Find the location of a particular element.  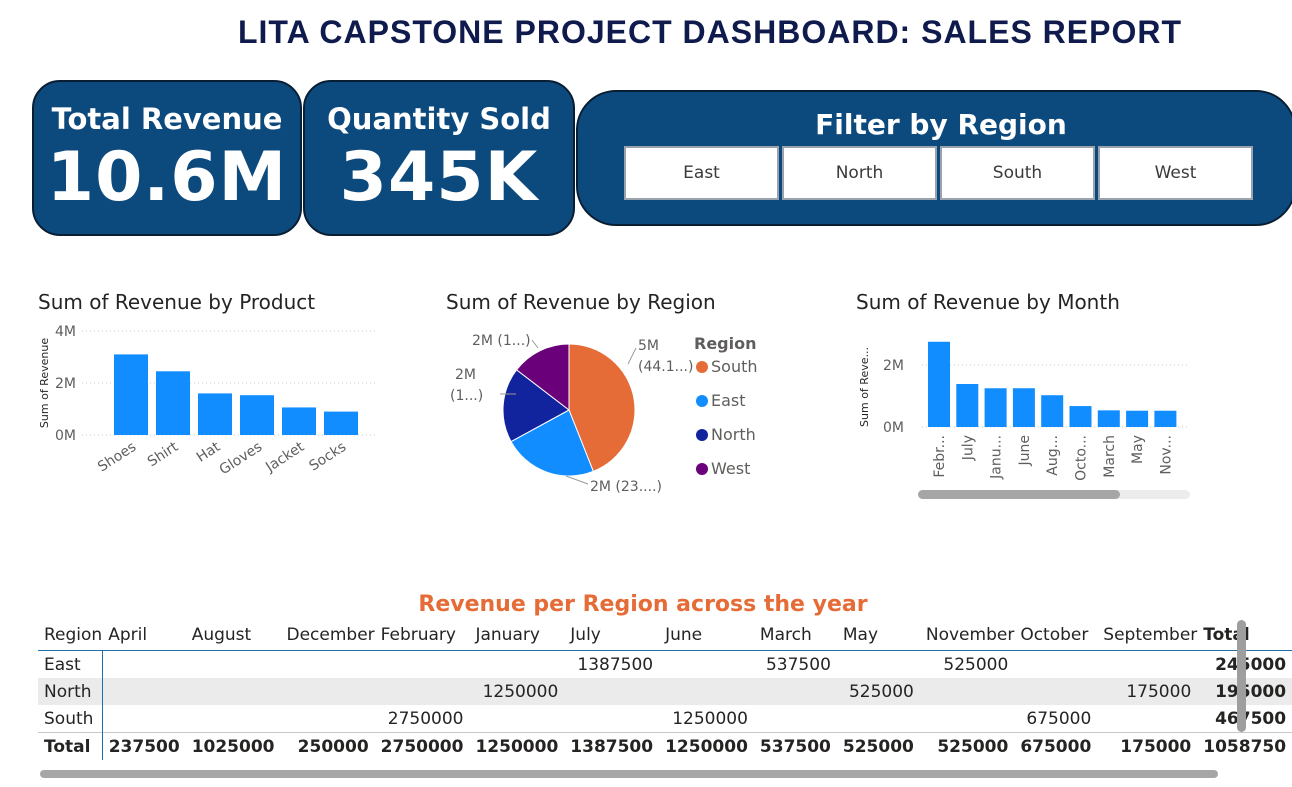

leader-line is located at coordinates (632, 356).